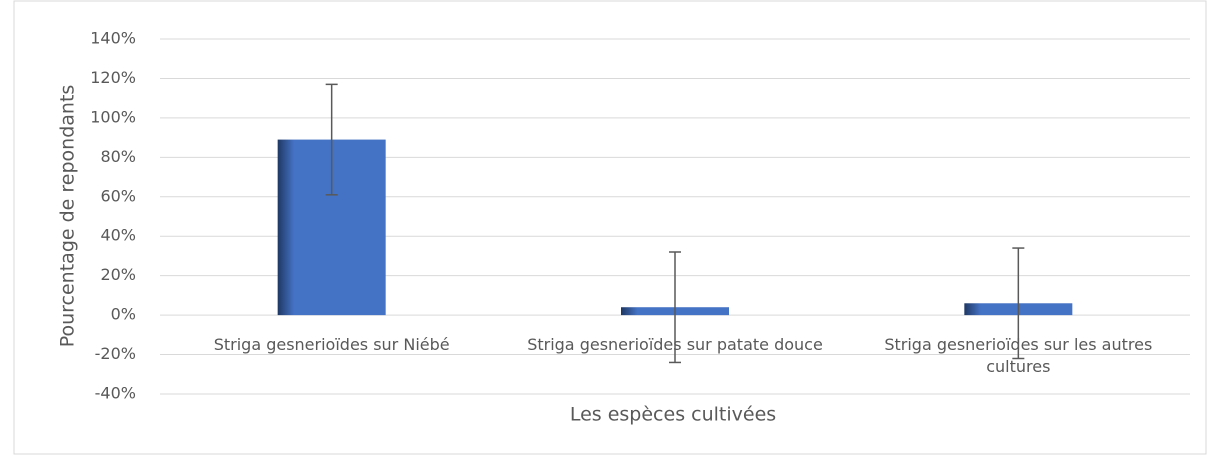 Image resolution: width=1208 pixels, height=460 pixels. I want to click on y-tick-label: 140%, so click(113, 38).